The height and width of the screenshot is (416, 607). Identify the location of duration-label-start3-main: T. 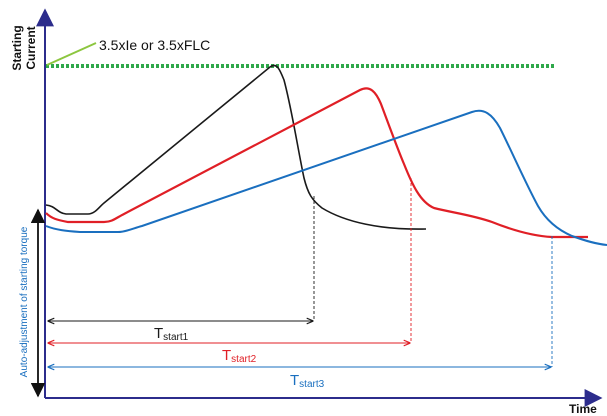
(294, 380).